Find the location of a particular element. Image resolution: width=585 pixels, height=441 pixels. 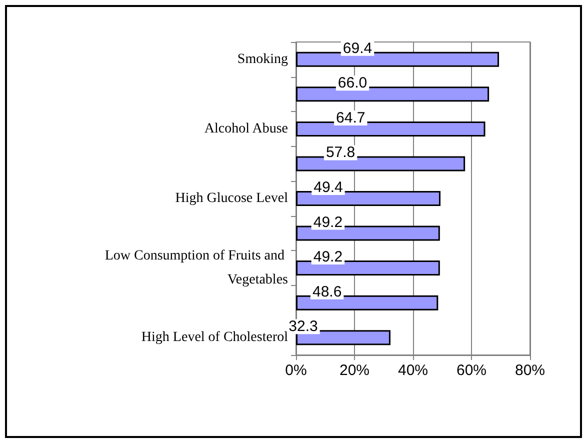

y-tick-label: Low Consumption of Fruits and Vegetables is located at coordinates (196, 268).